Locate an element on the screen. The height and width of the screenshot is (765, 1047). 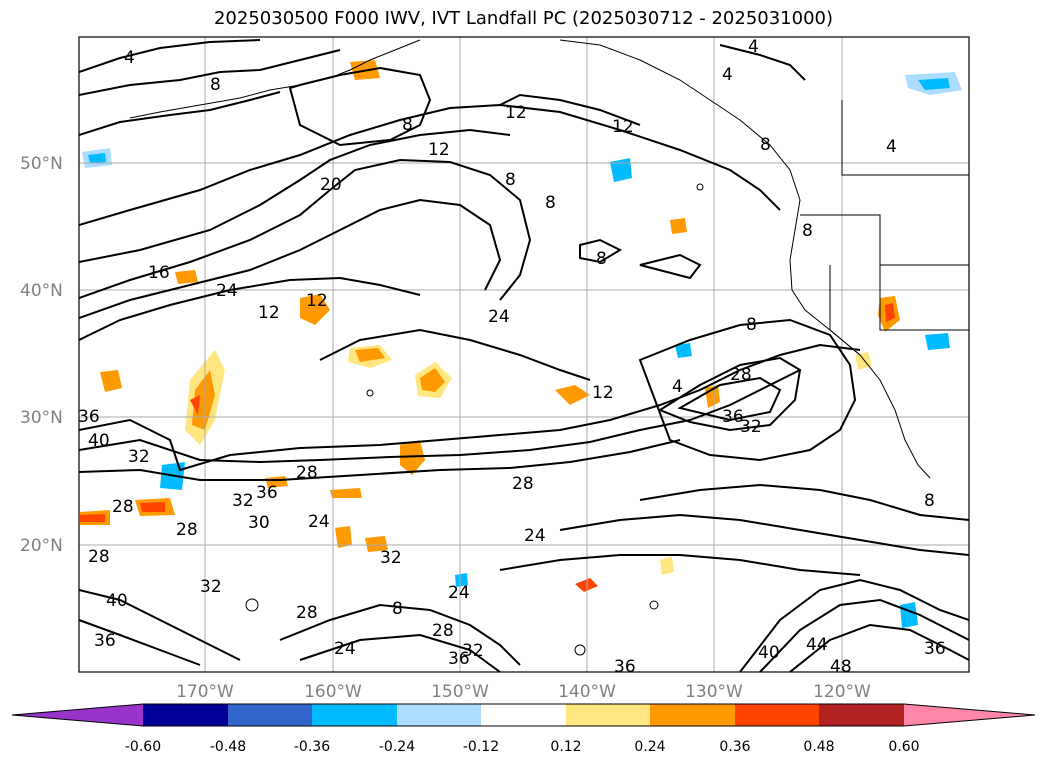
lon-label: 140°W is located at coordinates (587, 692).